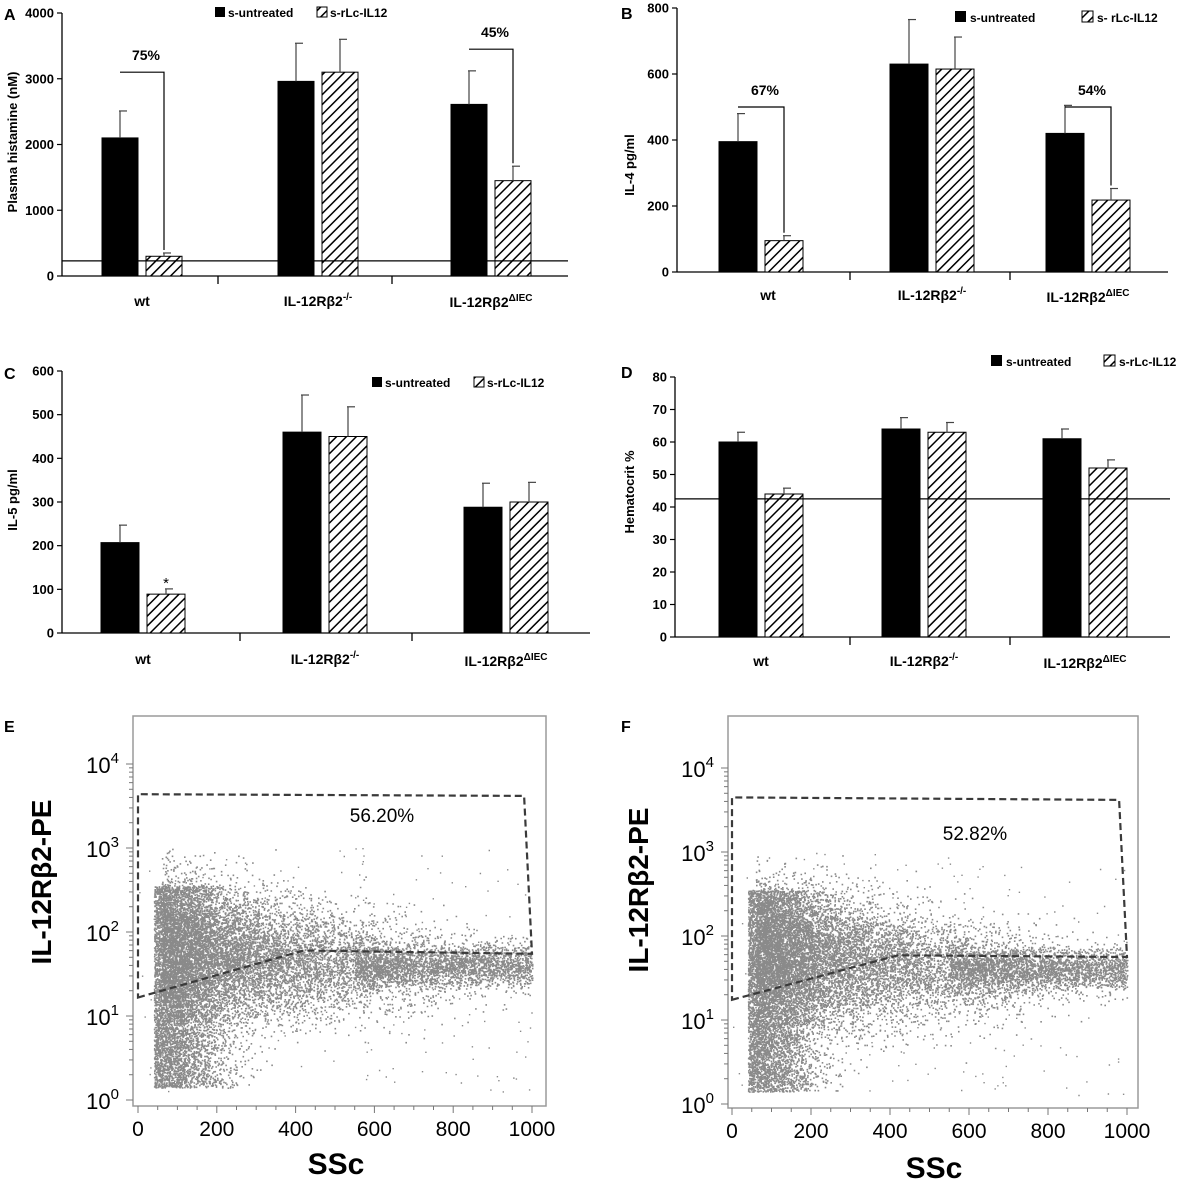 This screenshot has height=1188, width=1192. I want to click on panel-b-x-label-ko-sup: -/-, so click(961, 291).